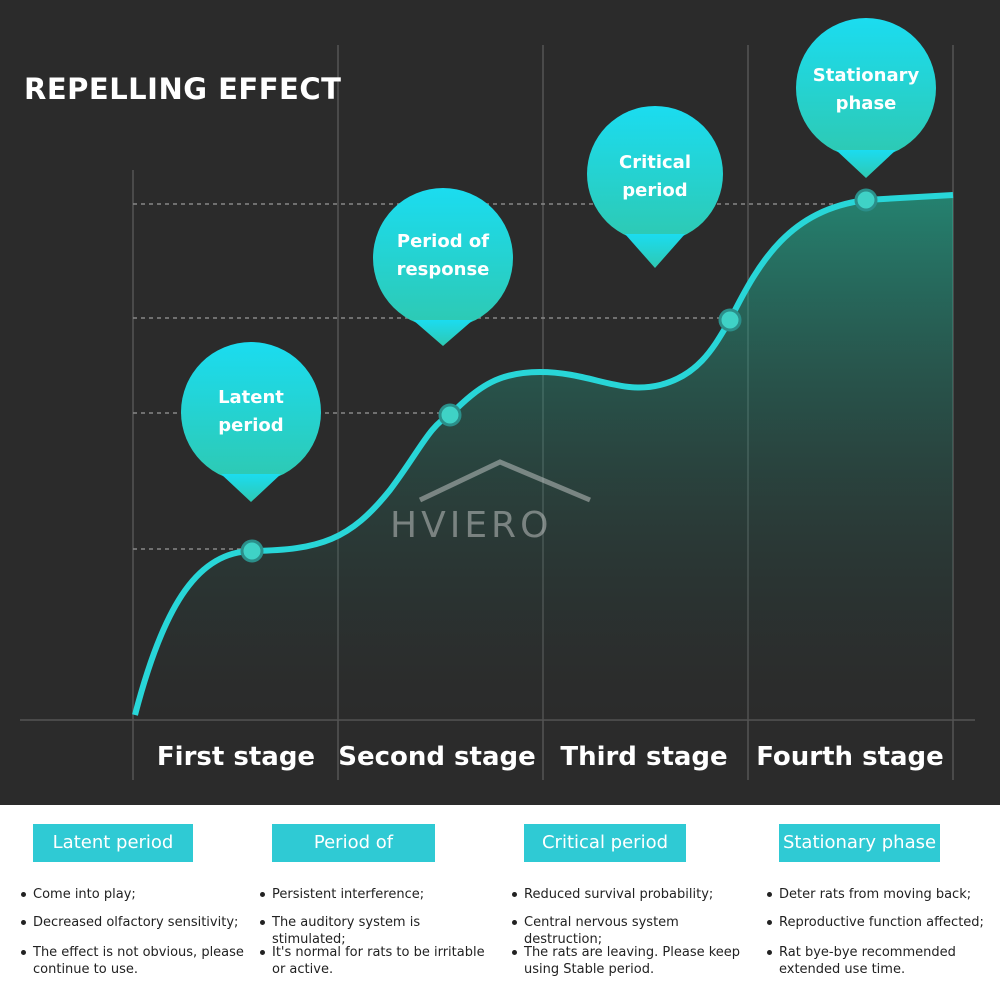 The image size is (1000, 1000). Describe the element at coordinates (628, 894) in the screenshot. I see `card-item: Reduced survival probability;` at that location.